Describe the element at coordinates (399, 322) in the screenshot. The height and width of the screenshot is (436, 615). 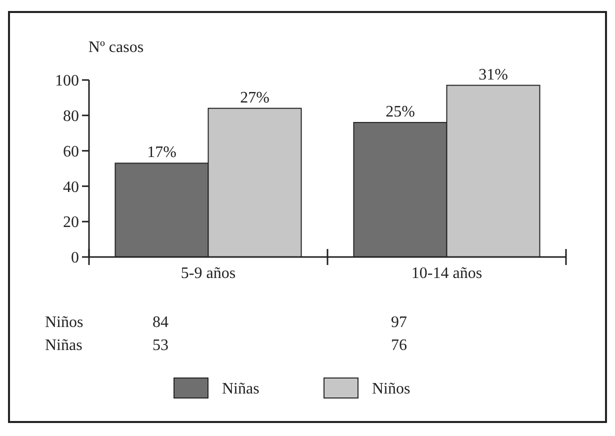
I see `data-label: 97` at that location.